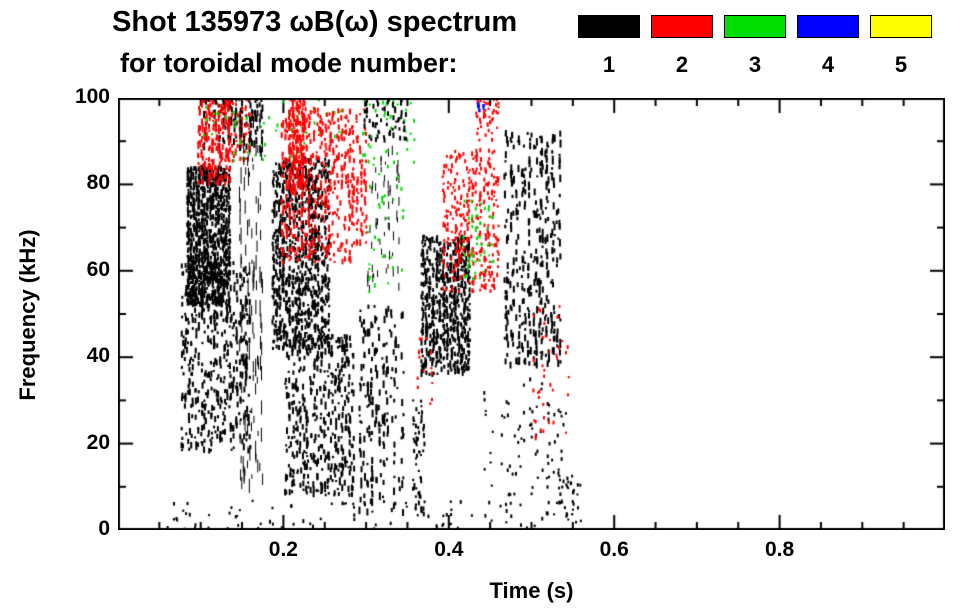  What do you see at coordinates (779, 549) in the screenshot?
I see `x-tick-label: 0.8` at bounding box center [779, 549].